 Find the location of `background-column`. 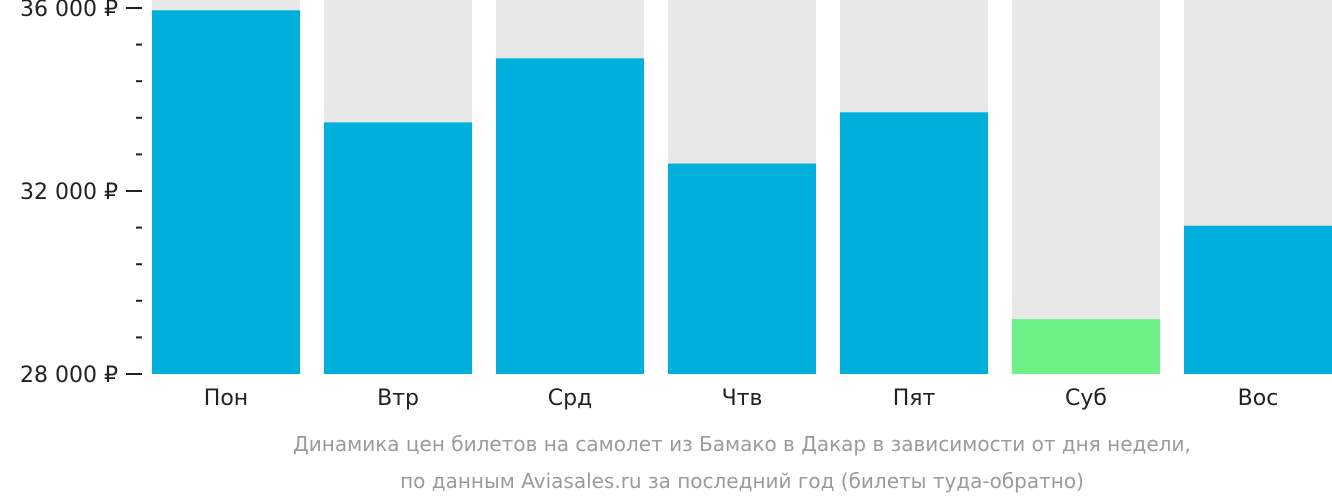

background-column is located at coordinates (1086, 187).